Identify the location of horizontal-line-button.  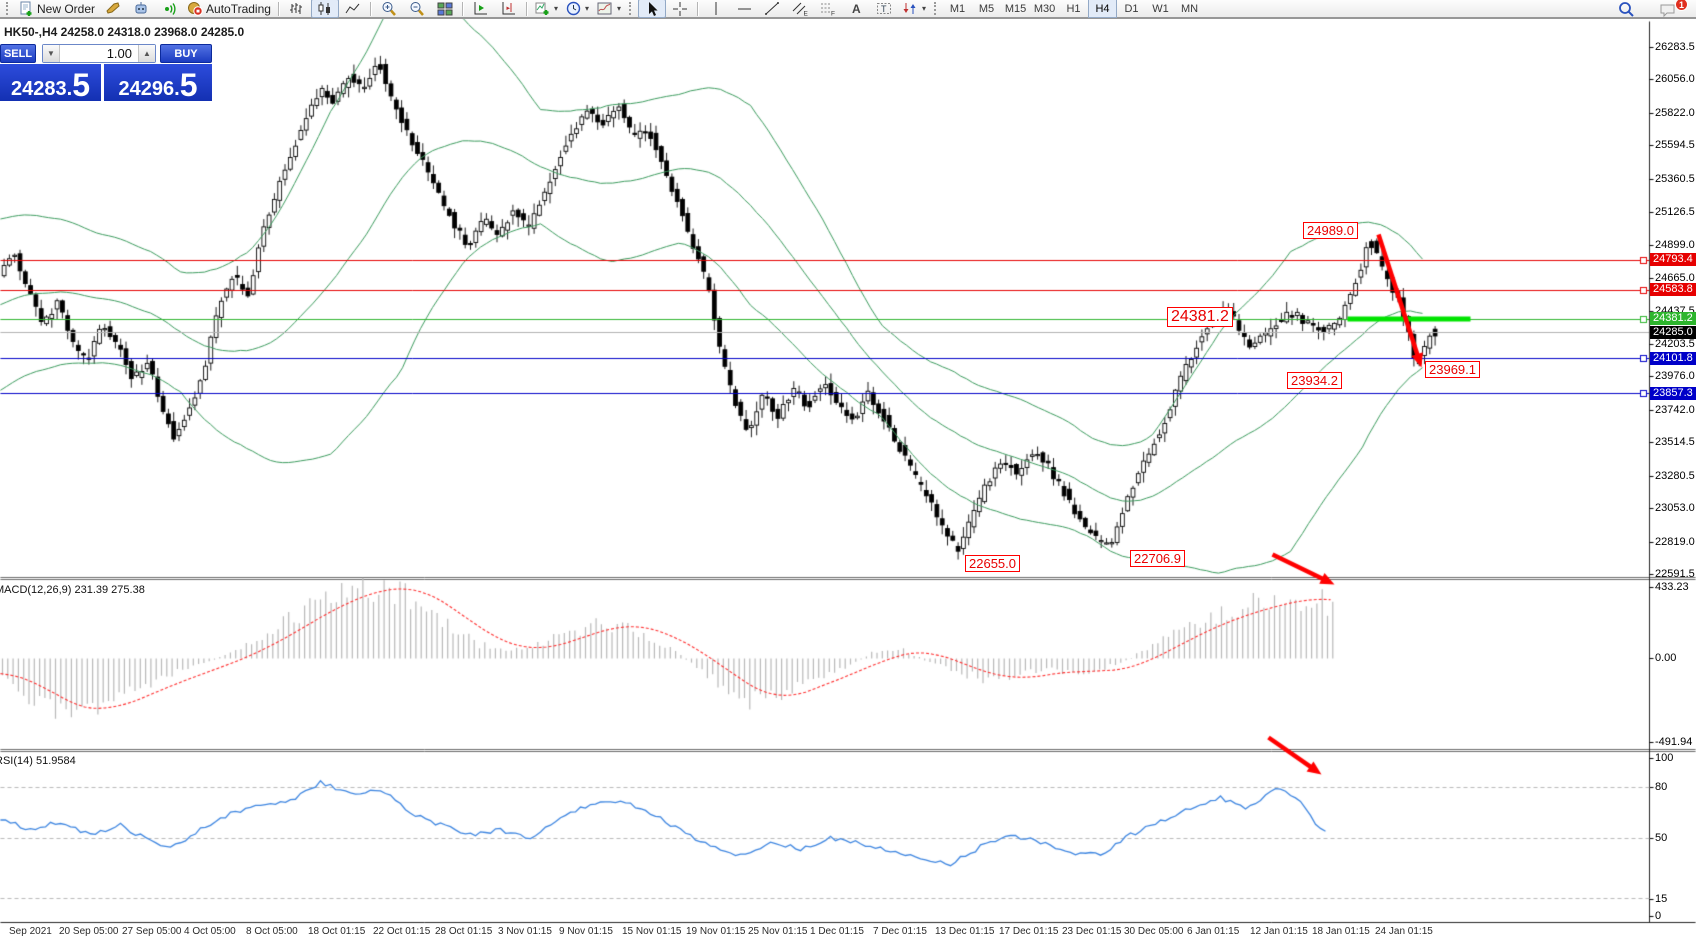
(744, 9).